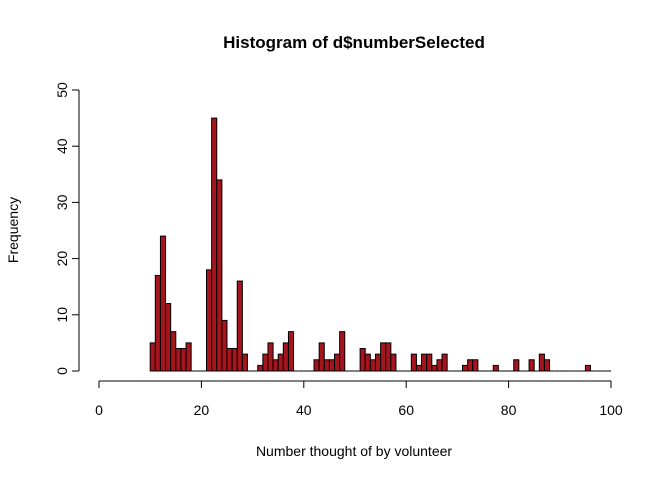 This screenshot has height=480, width=672. Describe the element at coordinates (354, 451) in the screenshot. I see `x-axis-label: Number thought of by volunteer` at that location.